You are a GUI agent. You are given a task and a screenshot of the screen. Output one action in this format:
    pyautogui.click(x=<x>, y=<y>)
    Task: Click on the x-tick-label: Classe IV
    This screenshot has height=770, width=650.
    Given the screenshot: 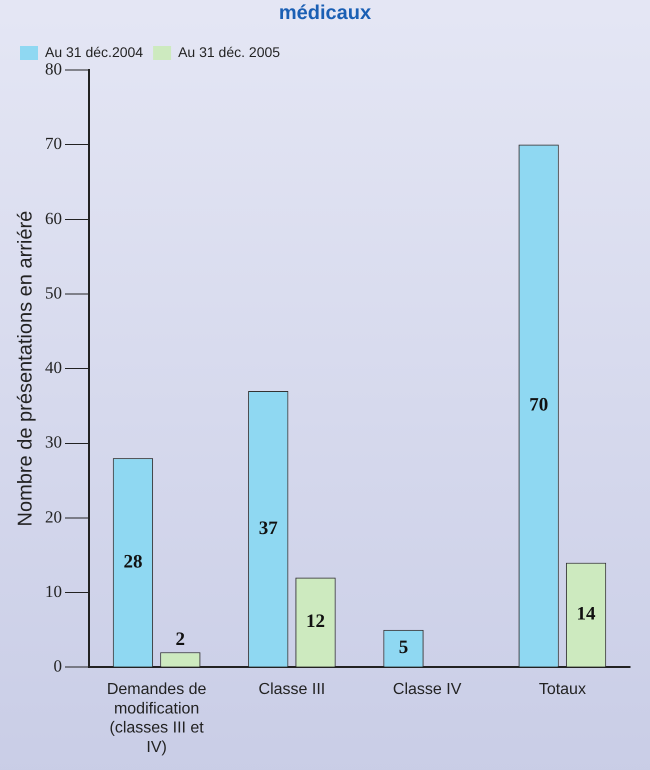 What is the action you would take?
    pyautogui.click(x=427, y=689)
    